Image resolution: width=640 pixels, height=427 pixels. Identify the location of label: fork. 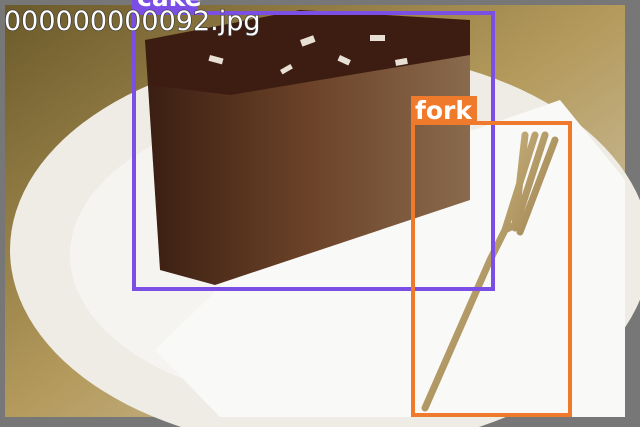
(444, 110).